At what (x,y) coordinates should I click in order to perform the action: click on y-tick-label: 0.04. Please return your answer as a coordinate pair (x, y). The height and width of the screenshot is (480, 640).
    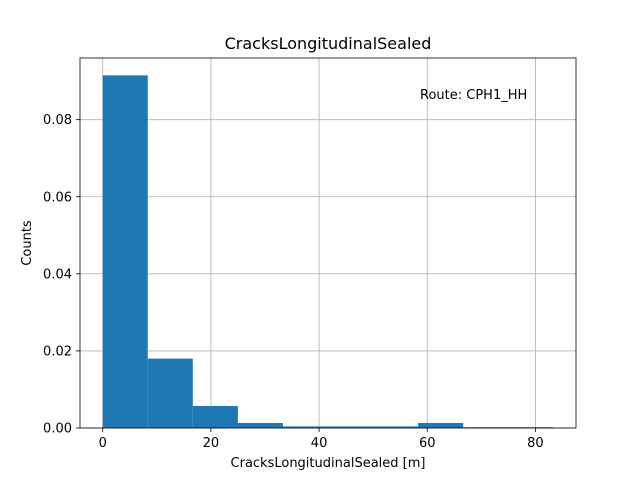
    Looking at the image, I should click on (57, 274).